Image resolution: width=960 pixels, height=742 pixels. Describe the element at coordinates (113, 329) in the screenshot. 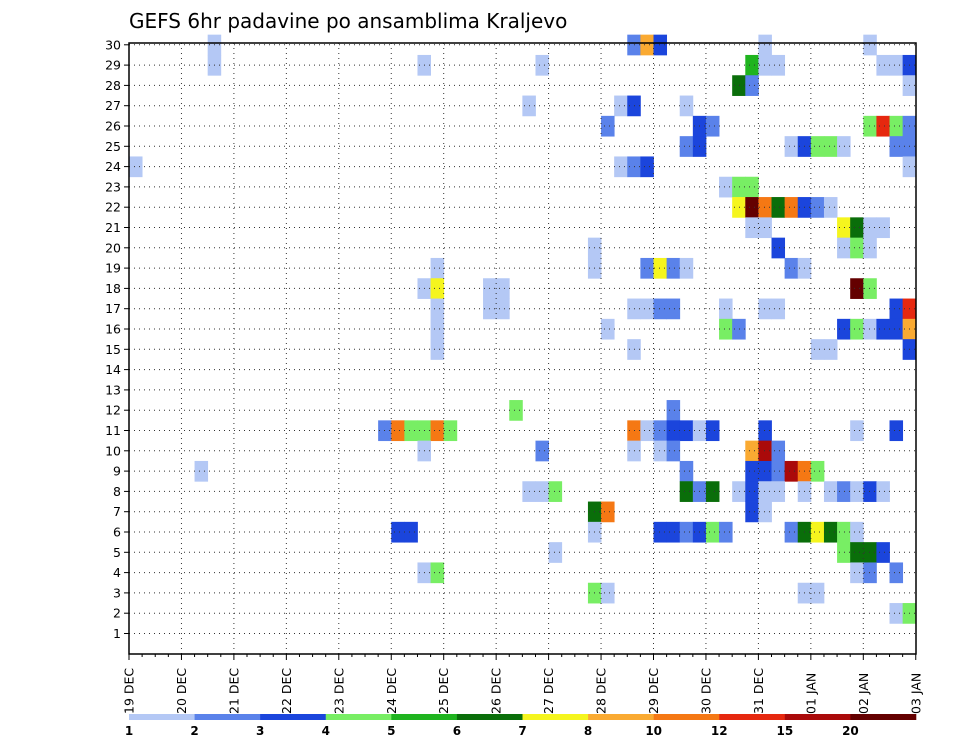

I see `y-tick-label: 16` at that location.